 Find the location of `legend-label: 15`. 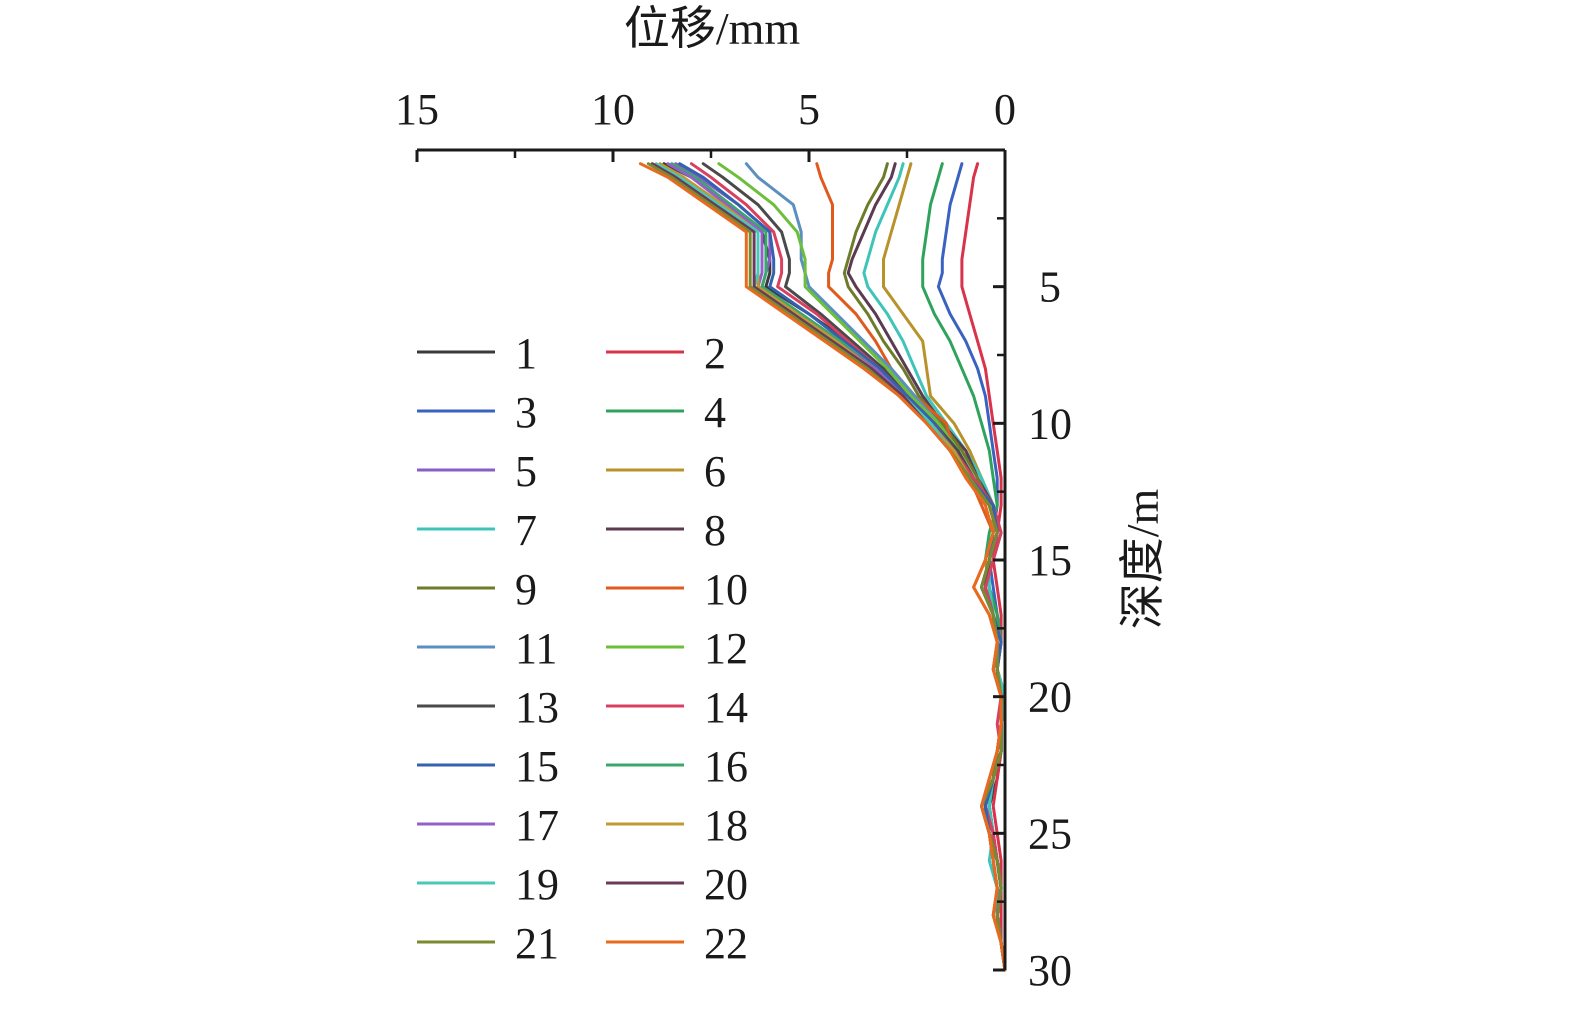

legend-label: 15 is located at coordinates (537, 766).